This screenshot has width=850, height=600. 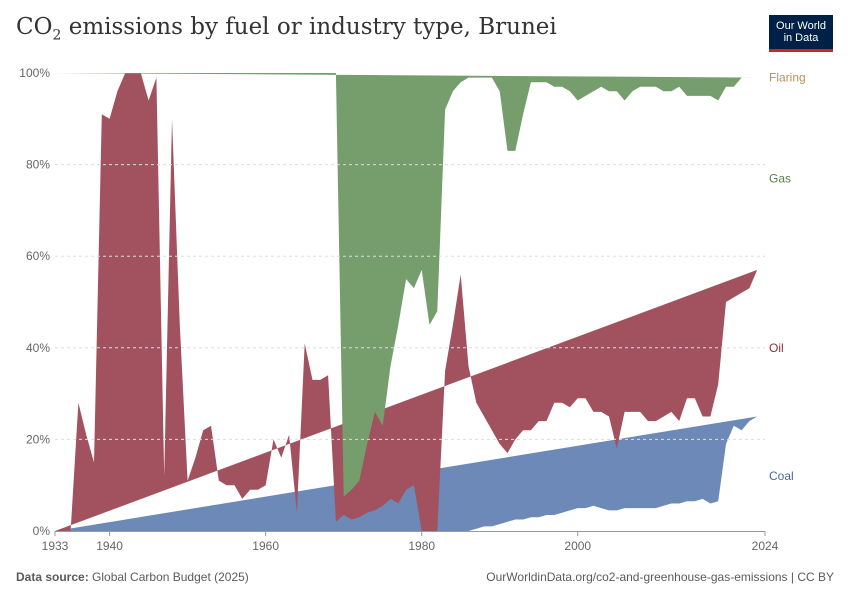 I want to click on logo-line-1: Our World, so click(x=801, y=26).